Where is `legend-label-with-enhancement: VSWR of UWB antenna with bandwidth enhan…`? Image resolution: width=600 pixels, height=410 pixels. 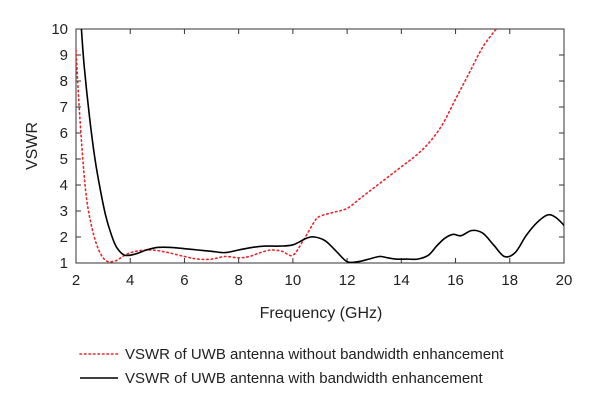
legend-label-with-enhancement: VSWR of UWB antenna with bandwidth enhan… is located at coordinates (304, 378).